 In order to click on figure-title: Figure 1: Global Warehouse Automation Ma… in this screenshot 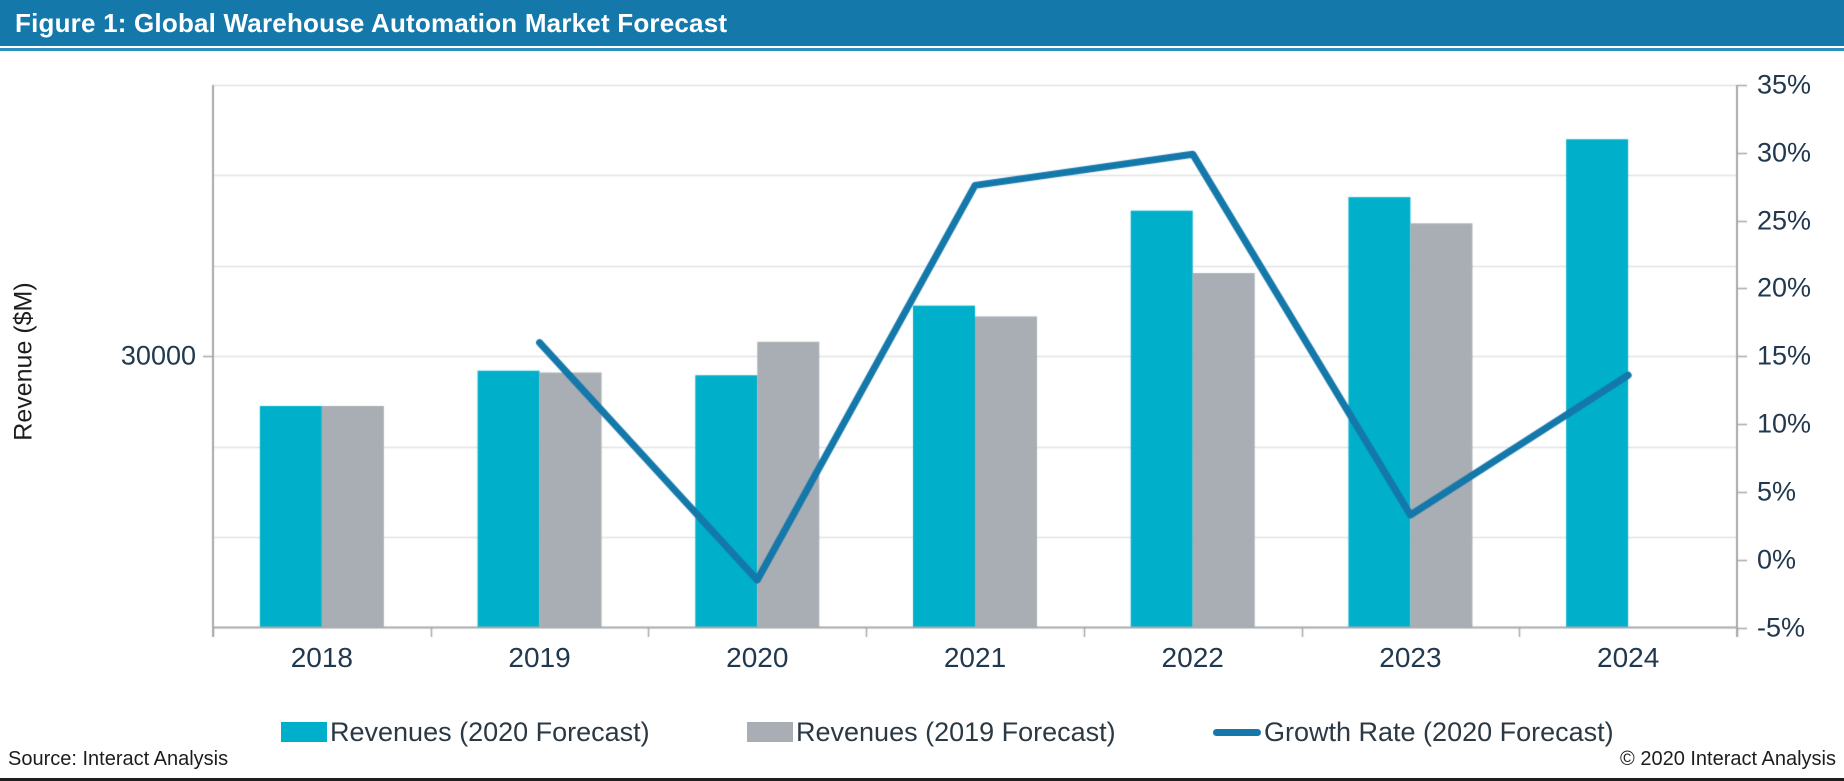, I will do `click(371, 23)`.